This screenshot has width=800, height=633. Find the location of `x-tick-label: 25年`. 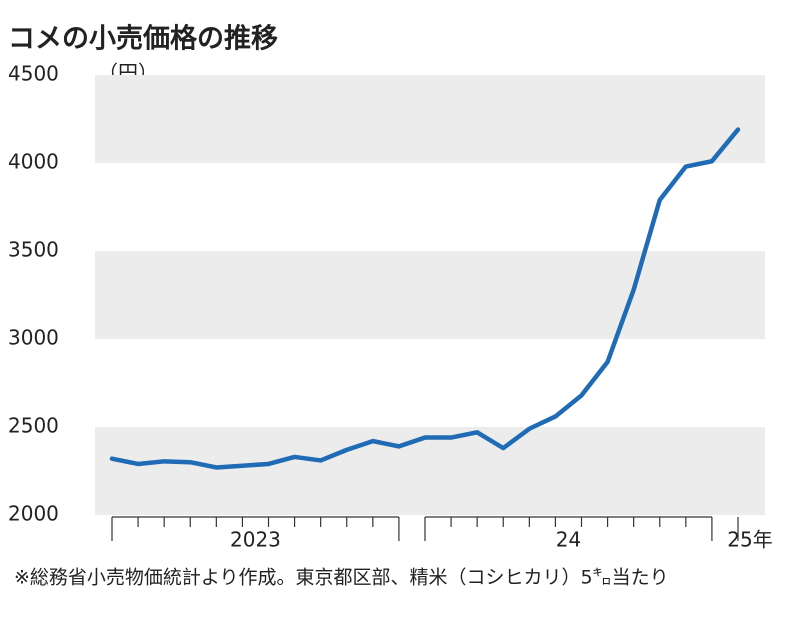

x-tick-label: 25年 is located at coordinates (749, 540).